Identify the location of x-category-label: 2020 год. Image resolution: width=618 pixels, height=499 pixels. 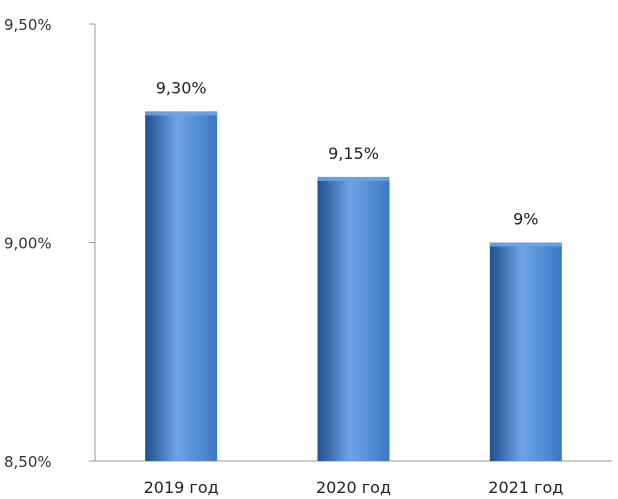
(353, 487).